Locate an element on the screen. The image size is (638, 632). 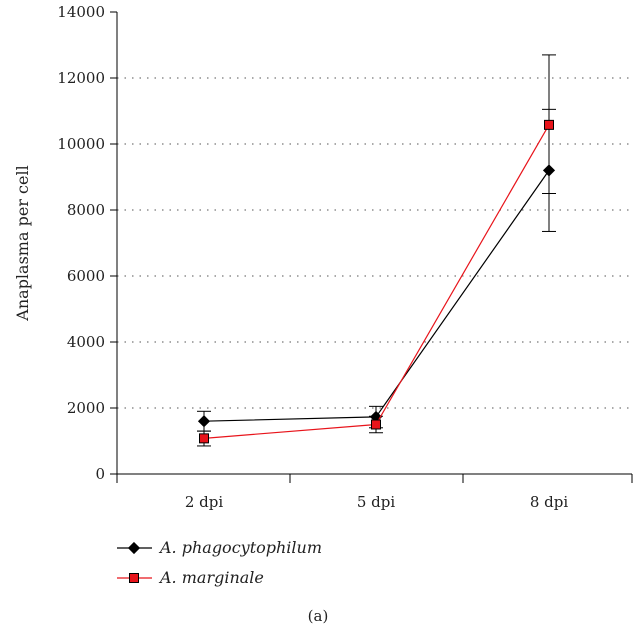
legend-label: A. phagocytophilum is located at coordinates (240, 547).